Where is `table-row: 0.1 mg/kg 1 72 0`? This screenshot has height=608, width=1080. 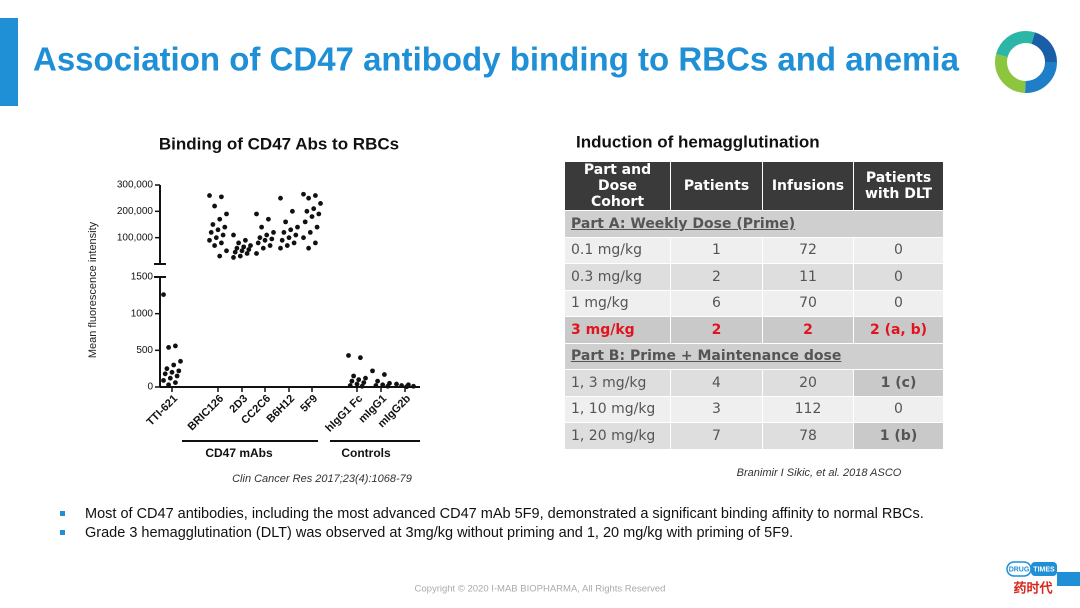
table-row: 0.1 mg/kg 1 72 0 is located at coordinates (754, 250).